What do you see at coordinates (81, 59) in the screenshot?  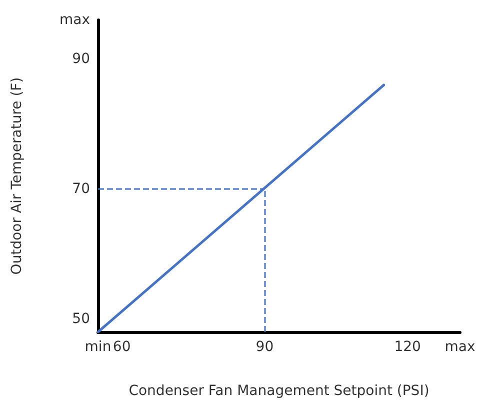 I see `y-tick-label: 90` at bounding box center [81, 59].